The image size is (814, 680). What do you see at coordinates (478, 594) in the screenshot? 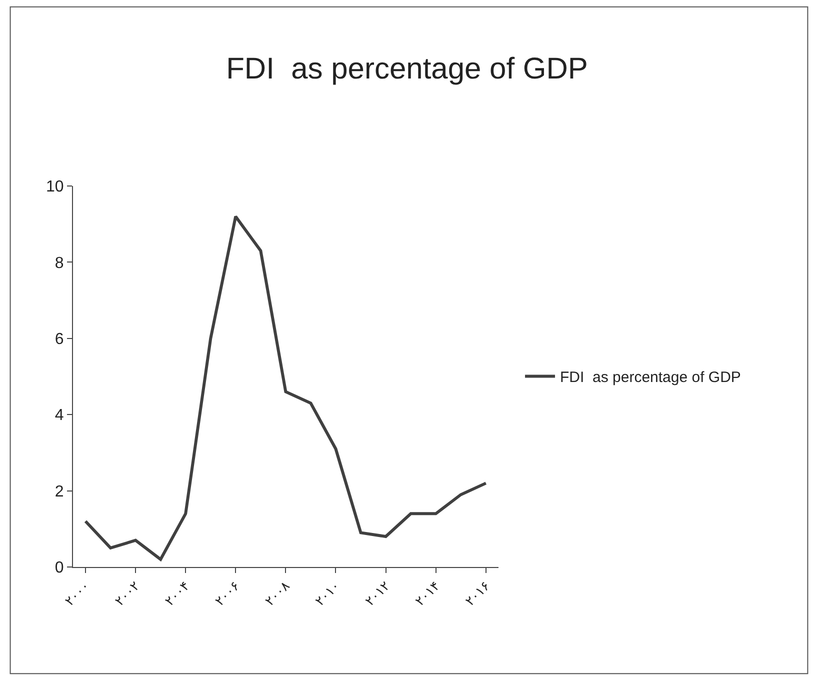
I see `x-tick-label: ۲۰۱۶` at bounding box center [478, 594].